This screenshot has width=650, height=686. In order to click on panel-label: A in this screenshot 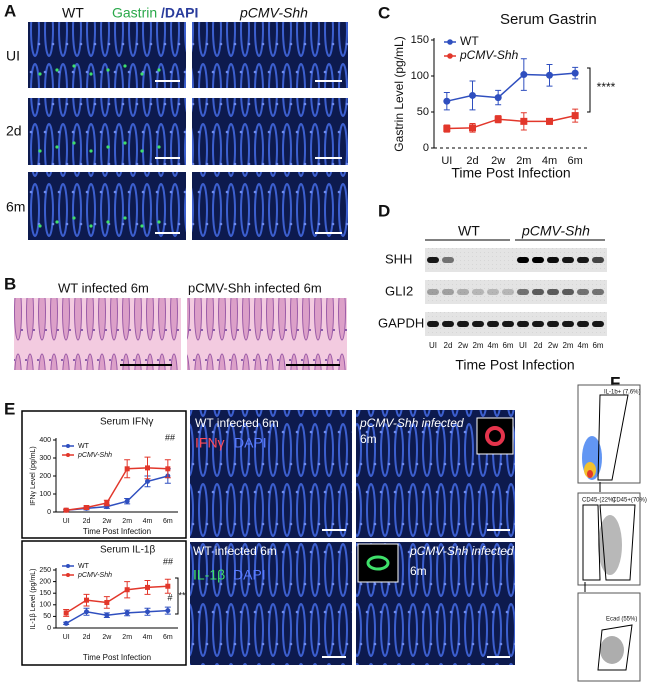, I will do `click(10, 10)`.